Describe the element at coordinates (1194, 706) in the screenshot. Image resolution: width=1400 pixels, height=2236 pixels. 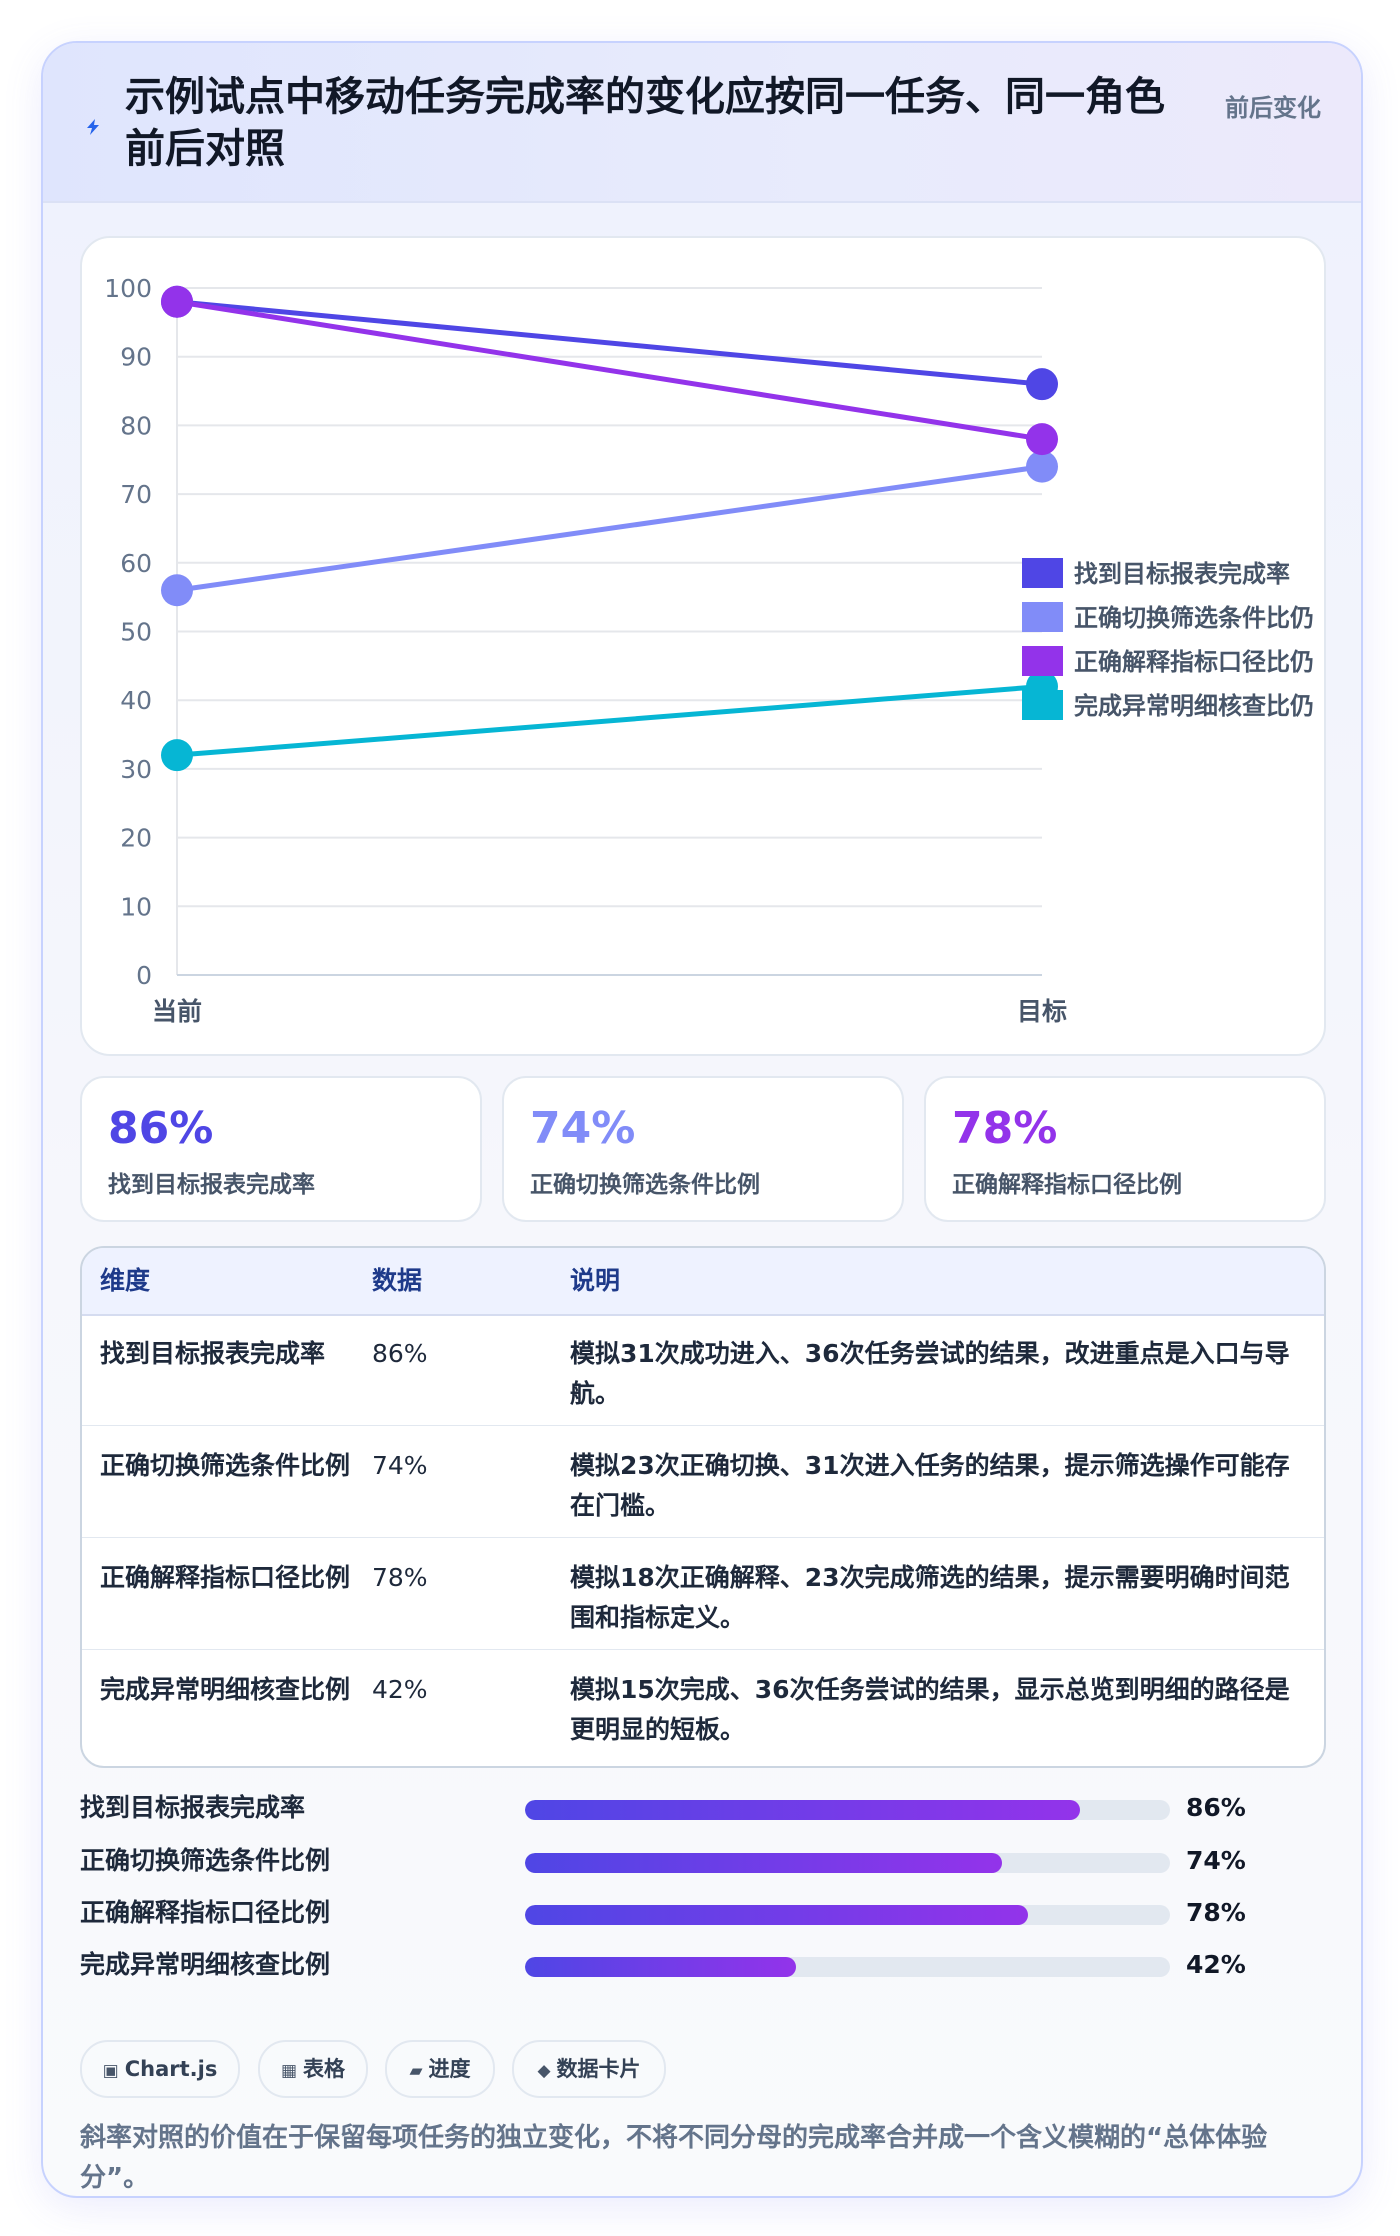
I see `legend-label: 完成异常明细核查比仍` at that location.